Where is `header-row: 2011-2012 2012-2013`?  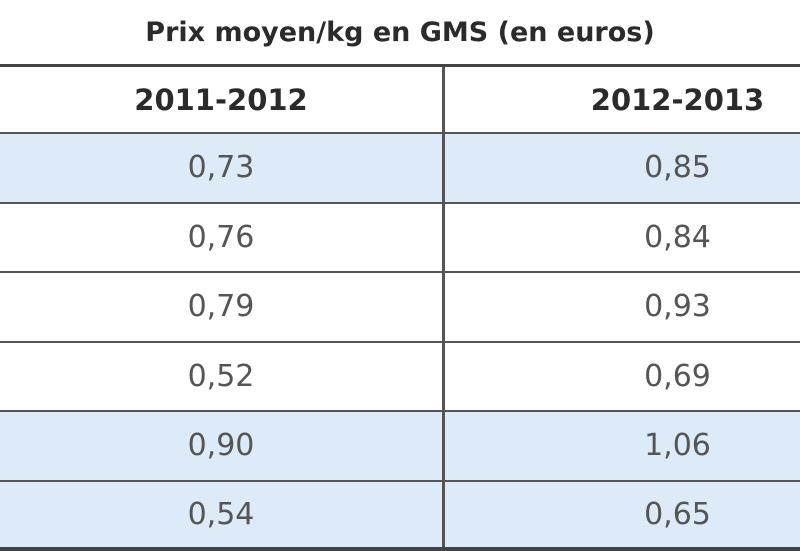
header-row: 2011-2012 2012-2013 is located at coordinates (400, 99).